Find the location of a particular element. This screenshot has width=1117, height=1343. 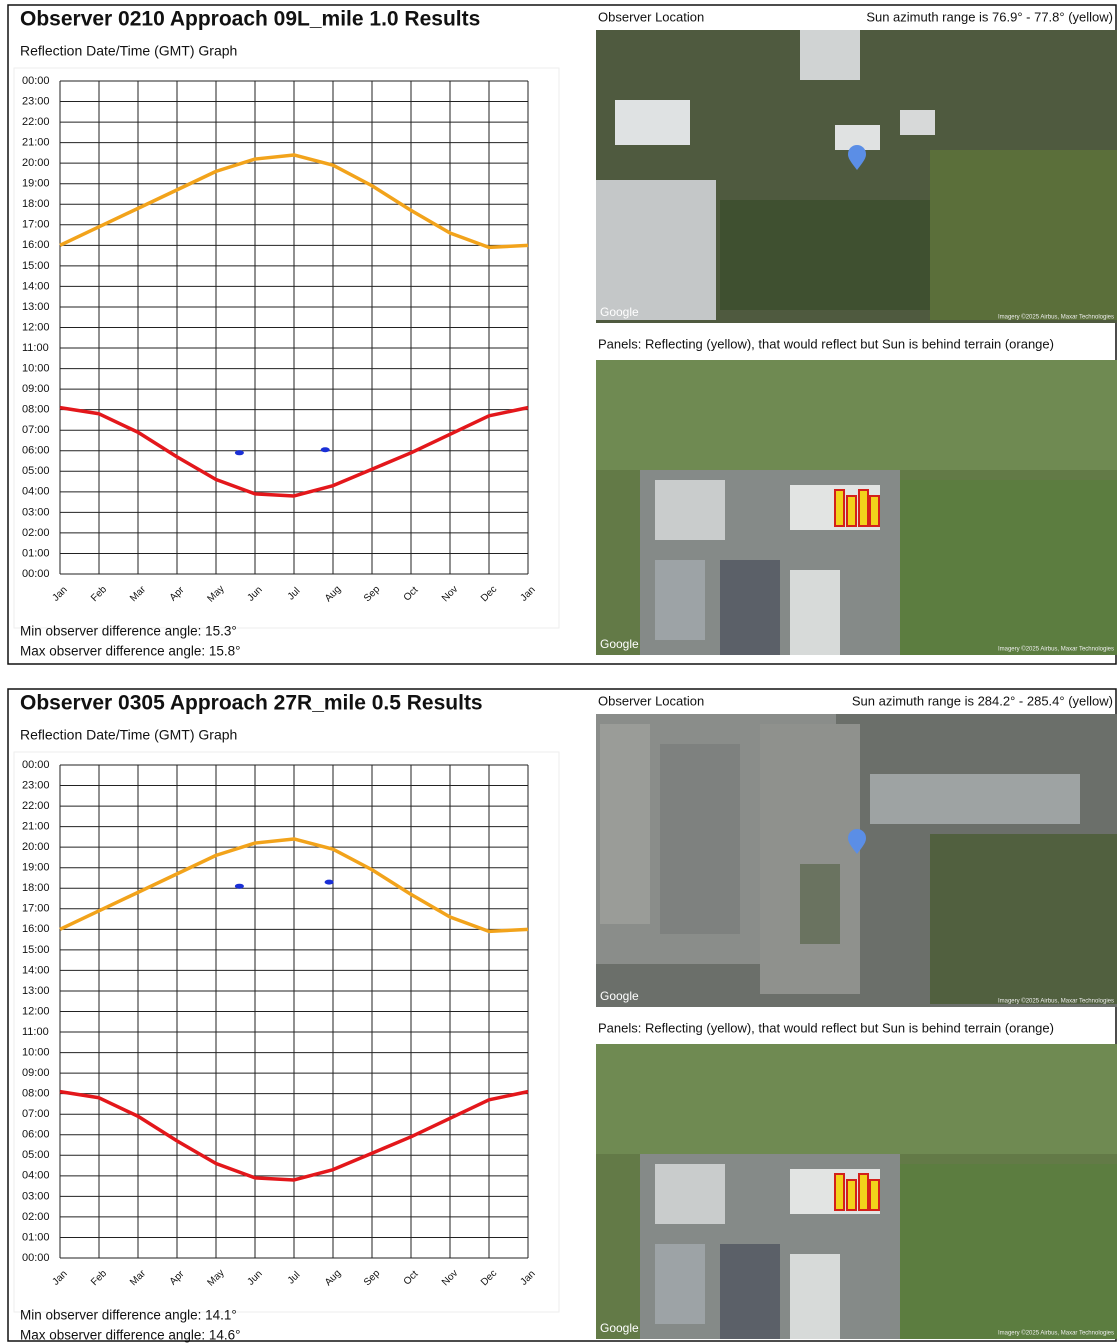

y-tick-label: 03:00 is located at coordinates (36, 1196).